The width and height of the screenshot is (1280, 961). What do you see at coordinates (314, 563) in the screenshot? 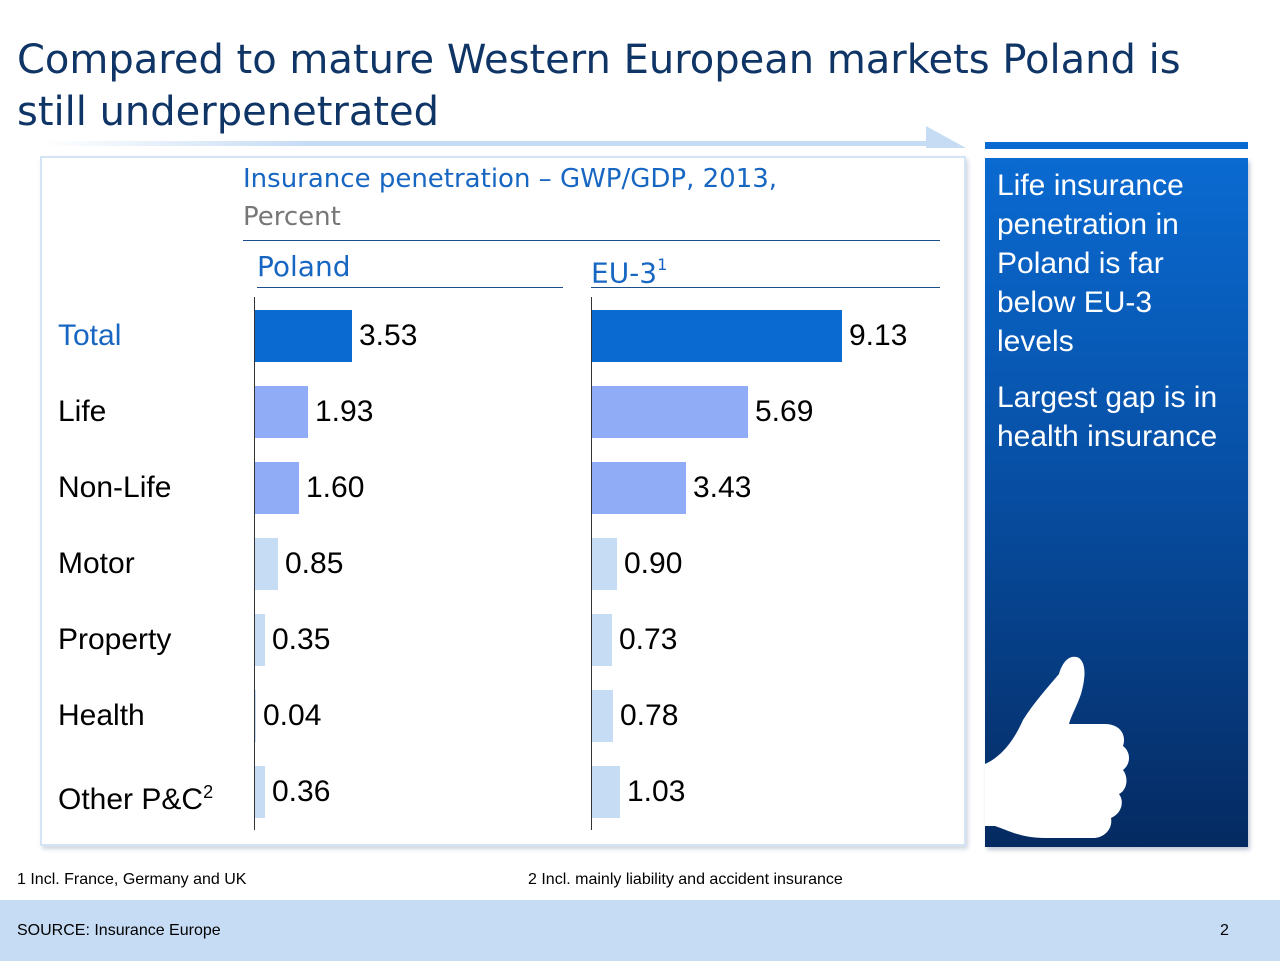
I see `data-label-poland: 0.85` at bounding box center [314, 563].